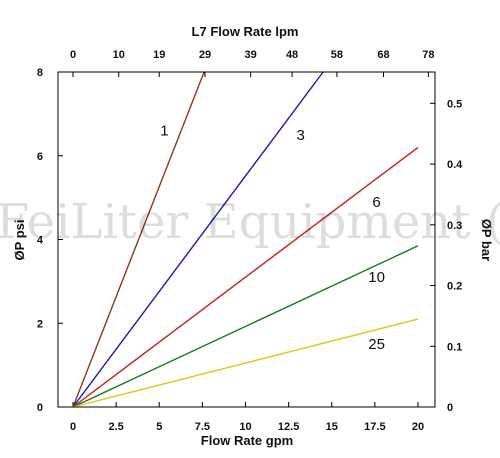 The height and width of the screenshot is (458, 500). I want to click on series-label-6: 6, so click(376, 202).